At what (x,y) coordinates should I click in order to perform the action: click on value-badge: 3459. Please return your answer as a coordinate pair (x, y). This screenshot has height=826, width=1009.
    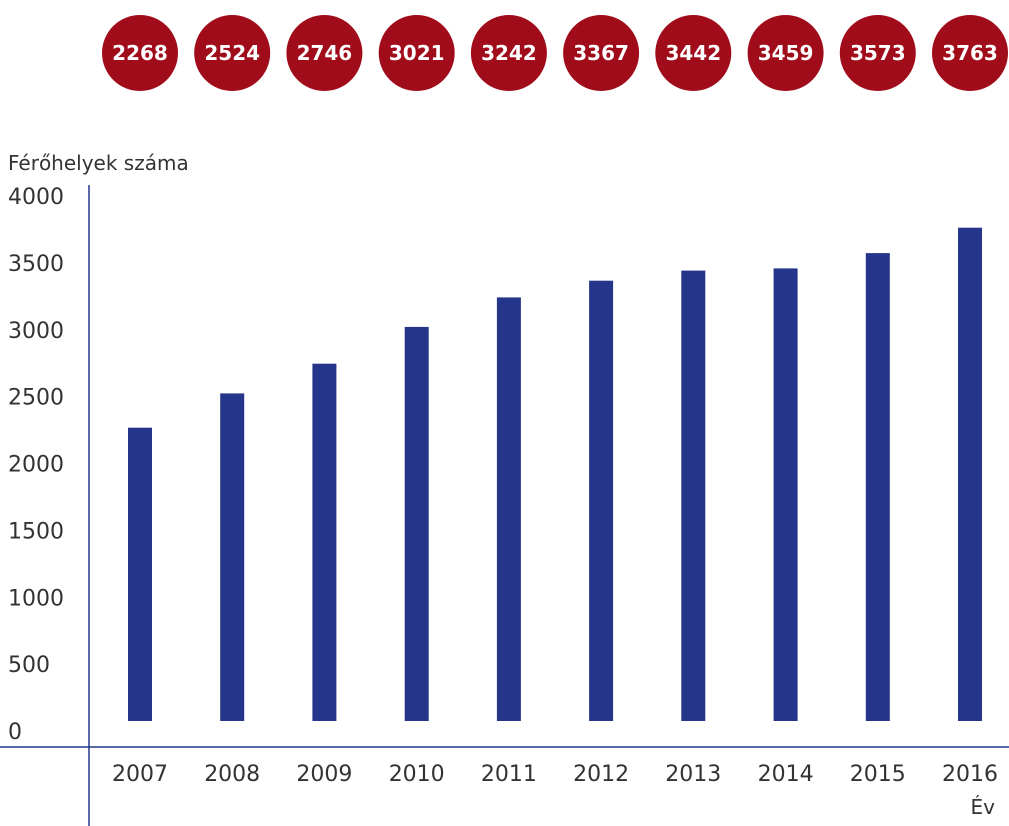
    Looking at the image, I should click on (785, 53).